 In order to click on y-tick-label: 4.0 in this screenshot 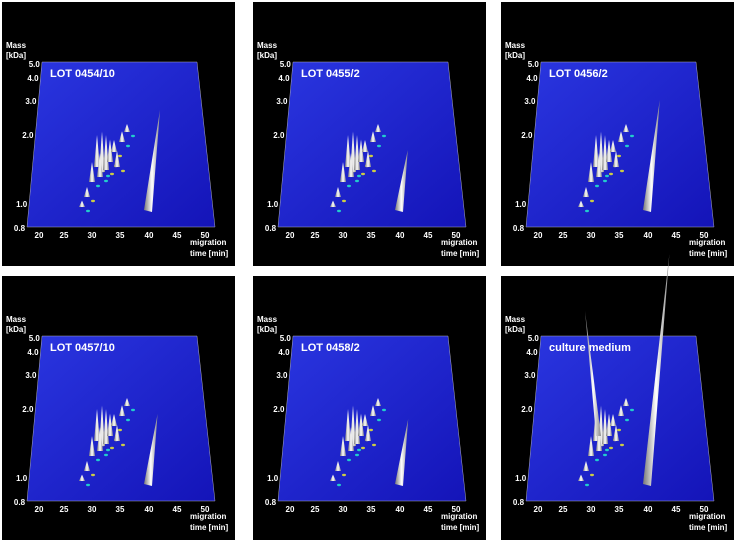, I will do `click(33, 352)`.